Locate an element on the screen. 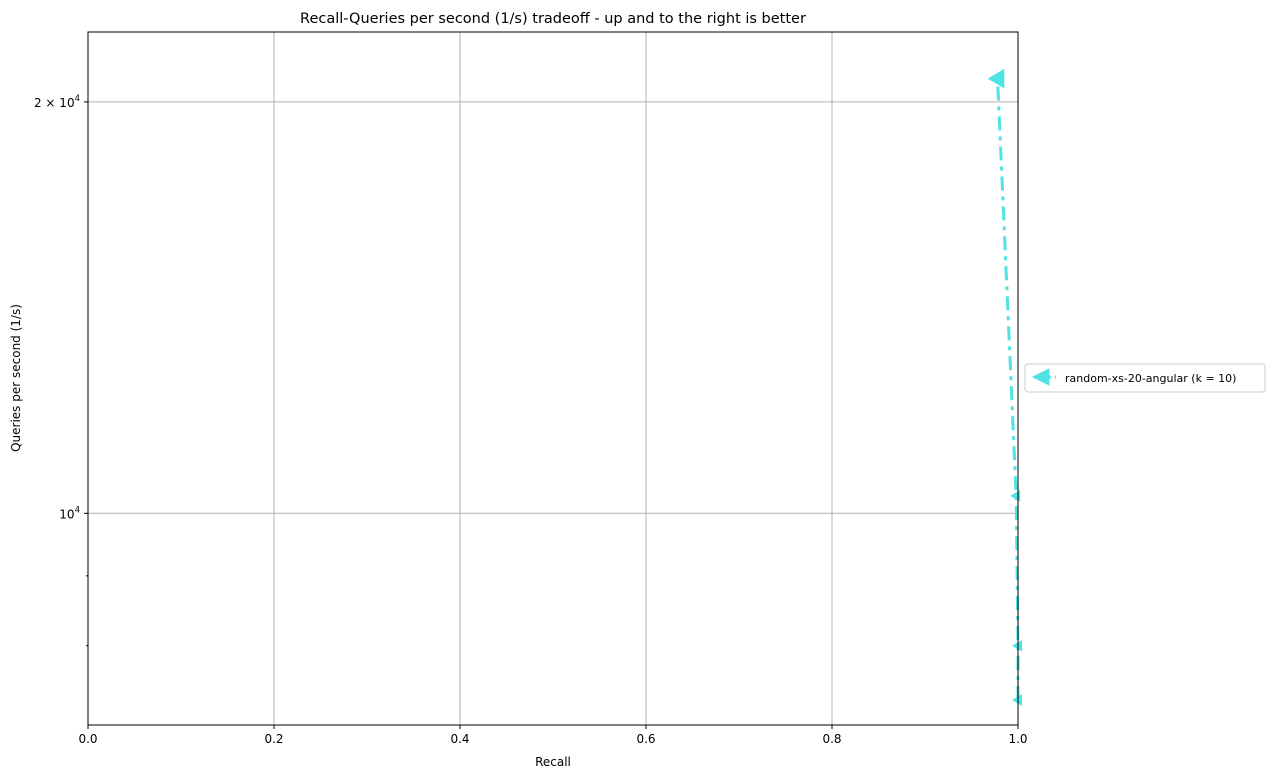  x-tick-label: 1.0 is located at coordinates (1017, 739).